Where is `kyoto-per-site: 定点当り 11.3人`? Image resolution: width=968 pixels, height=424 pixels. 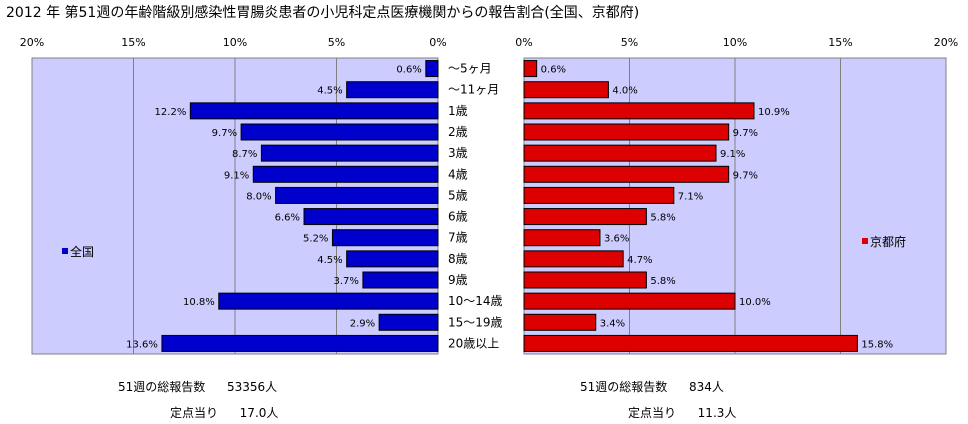 kyoto-per-site: 定点当り 11.3人 is located at coordinates (682, 412).